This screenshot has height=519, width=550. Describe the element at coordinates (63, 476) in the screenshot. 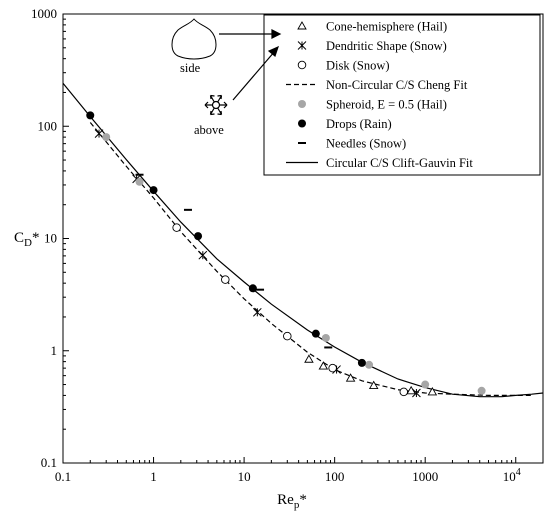

I see `x-tick-label: 0.1` at that location.